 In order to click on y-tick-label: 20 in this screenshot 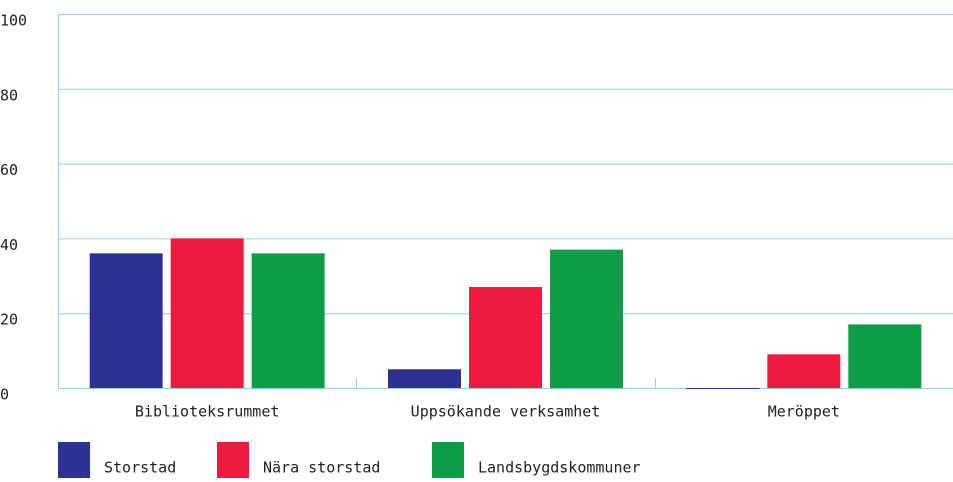, I will do `click(9, 320)`.